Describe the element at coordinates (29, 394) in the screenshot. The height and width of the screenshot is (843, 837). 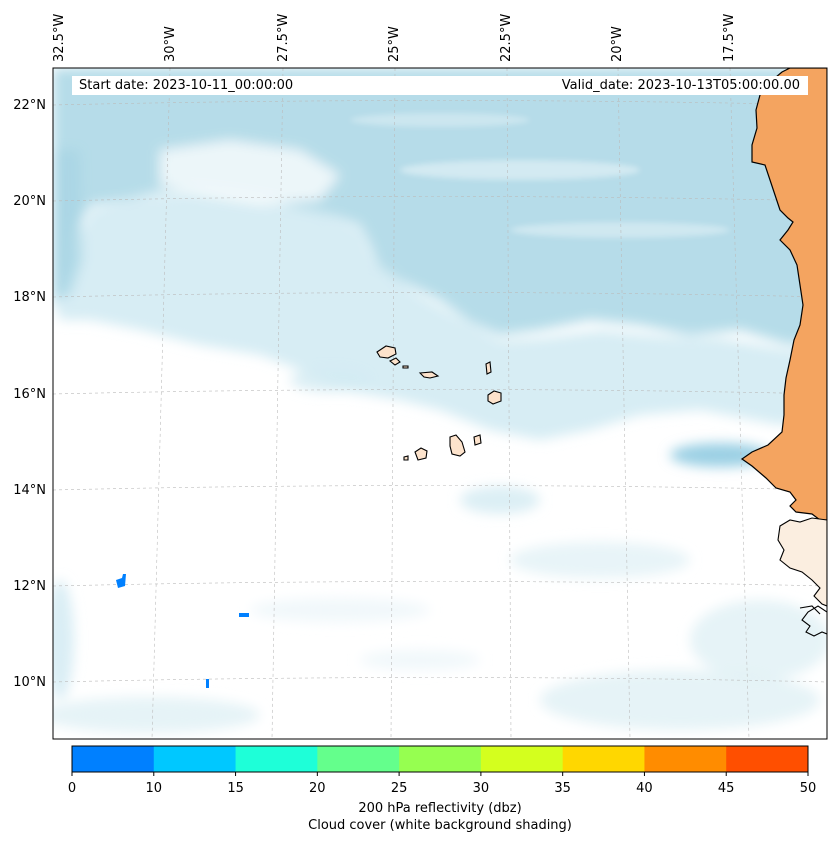
I see `lat-label-16n: 16°N` at that location.